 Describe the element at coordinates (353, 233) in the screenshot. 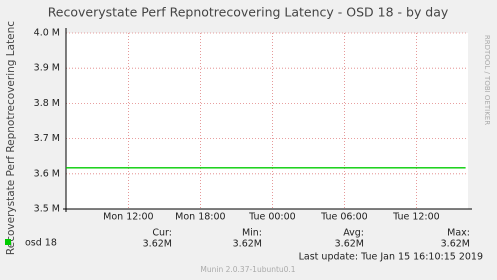

I see `stat-label: Avg:` at that location.